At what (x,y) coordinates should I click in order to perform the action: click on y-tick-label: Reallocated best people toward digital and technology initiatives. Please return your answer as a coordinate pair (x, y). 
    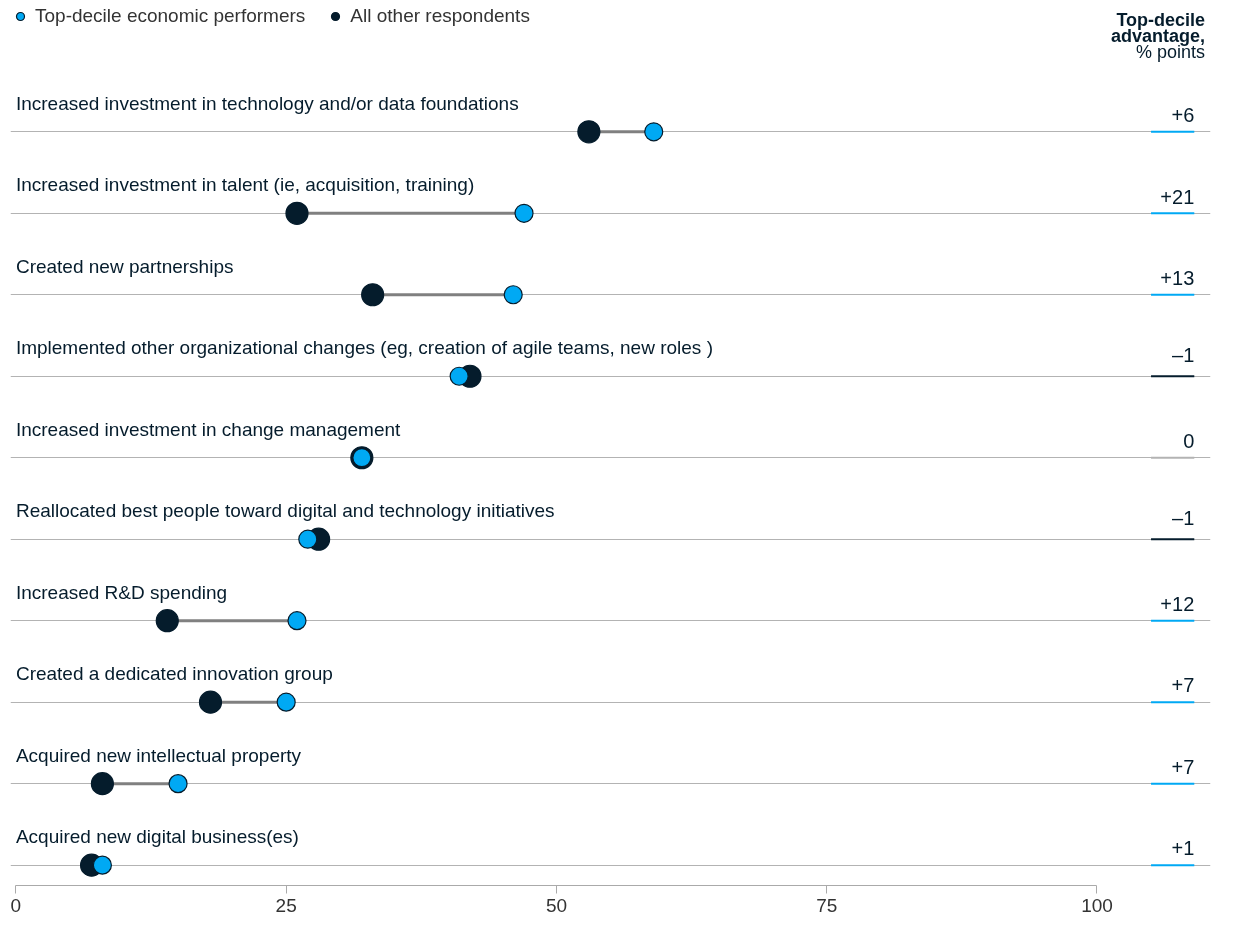
    Looking at the image, I should click on (285, 511).